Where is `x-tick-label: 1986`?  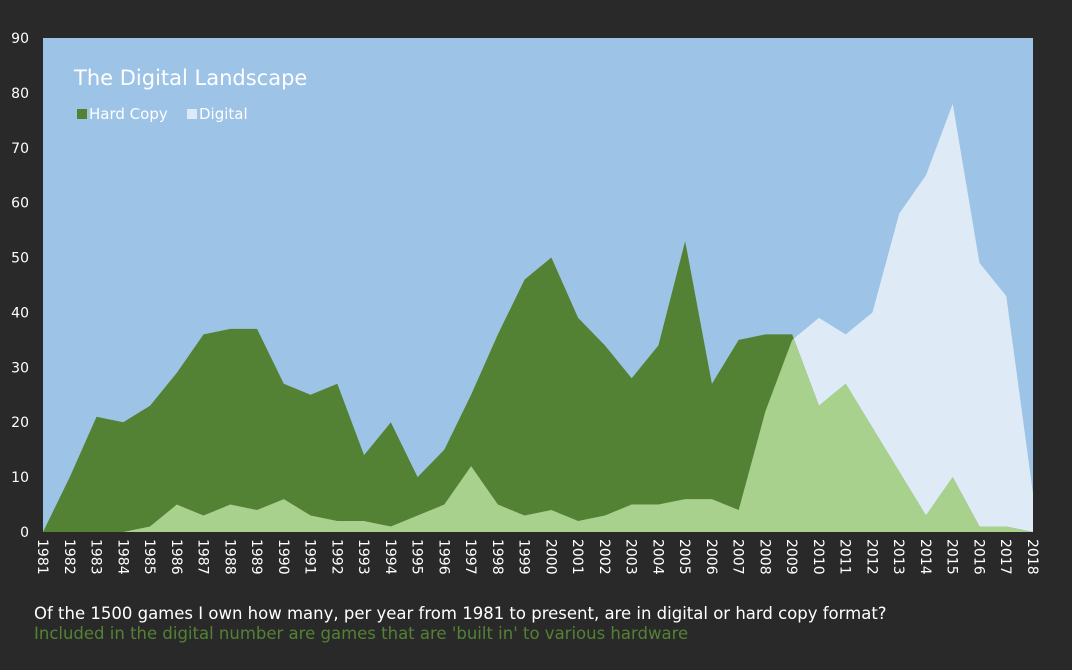 x-tick-label: 1986 is located at coordinates (176, 557).